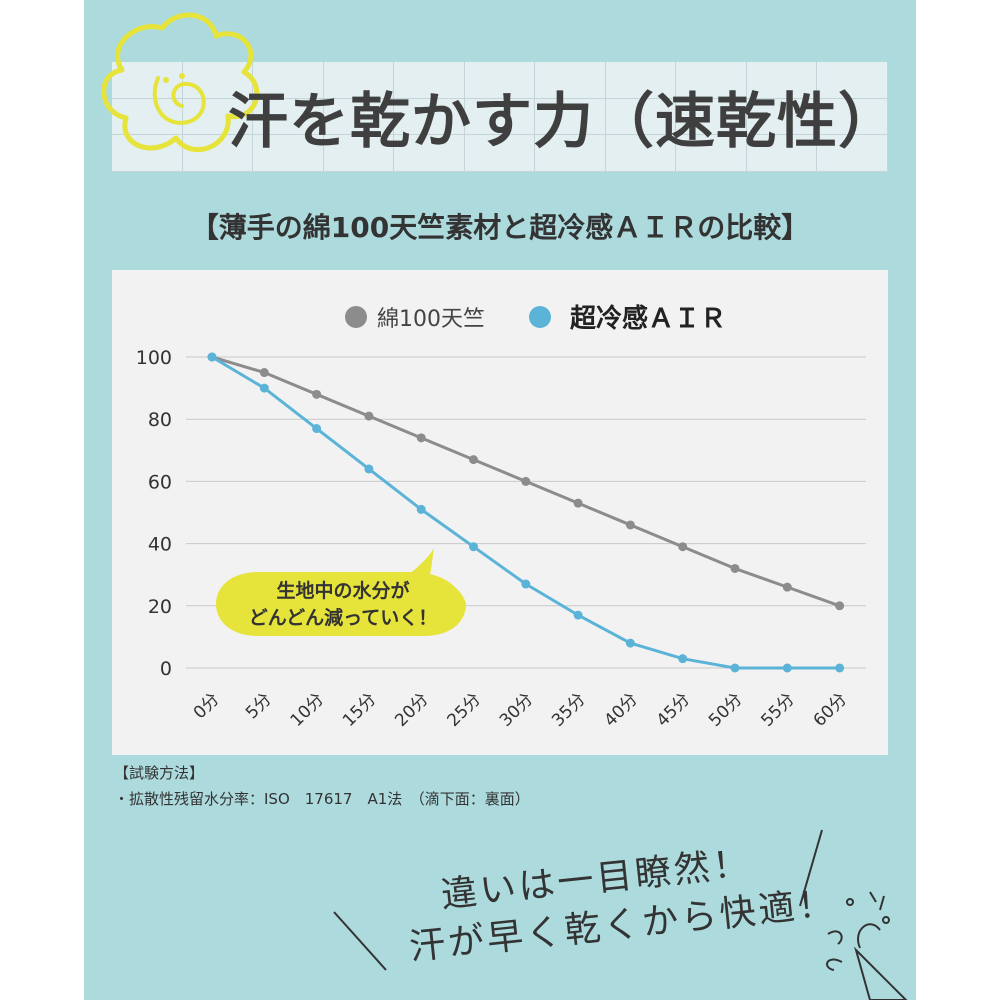 The width and height of the screenshot is (1000, 1000). What do you see at coordinates (777, 709) in the screenshot?
I see `x-tick-label: 55分` at bounding box center [777, 709].